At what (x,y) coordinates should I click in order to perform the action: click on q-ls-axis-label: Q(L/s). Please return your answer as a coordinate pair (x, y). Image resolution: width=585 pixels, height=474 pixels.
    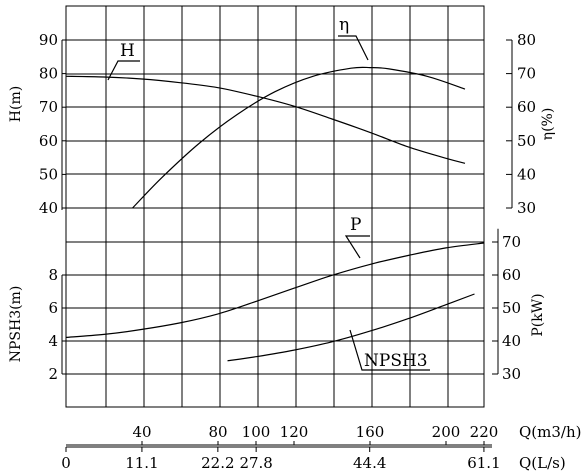
    Looking at the image, I should click on (542, 463).